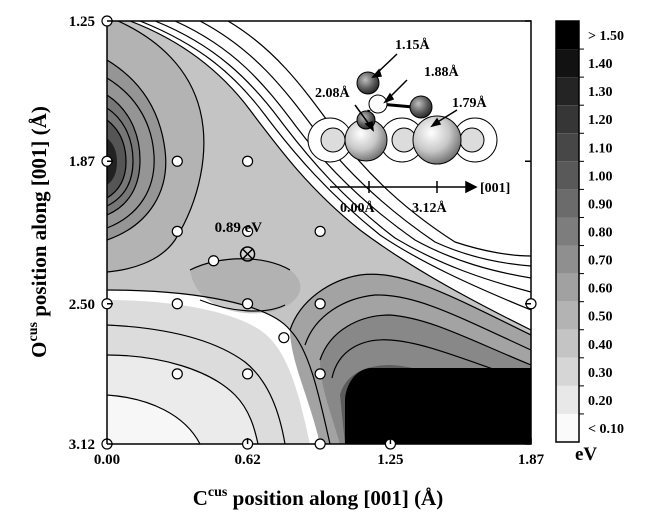 The image size is (661, 512). Describe the element at coordinates (600, 401) in the screenshot. I see `colorbar-label: 0.20` at that location.